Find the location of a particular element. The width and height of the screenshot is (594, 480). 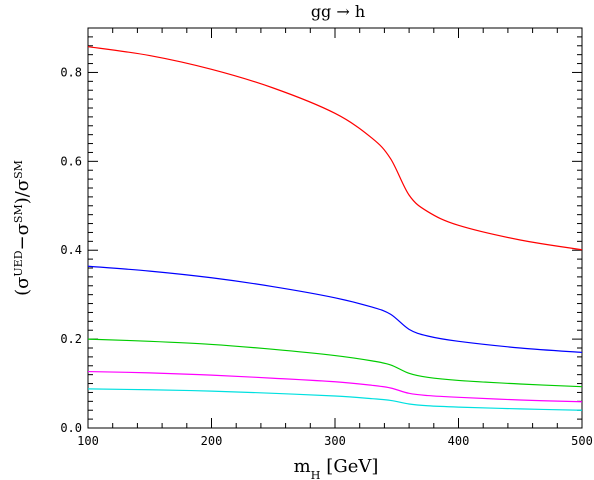

x-tick-label: 400 is located at coordinates (459, 441).